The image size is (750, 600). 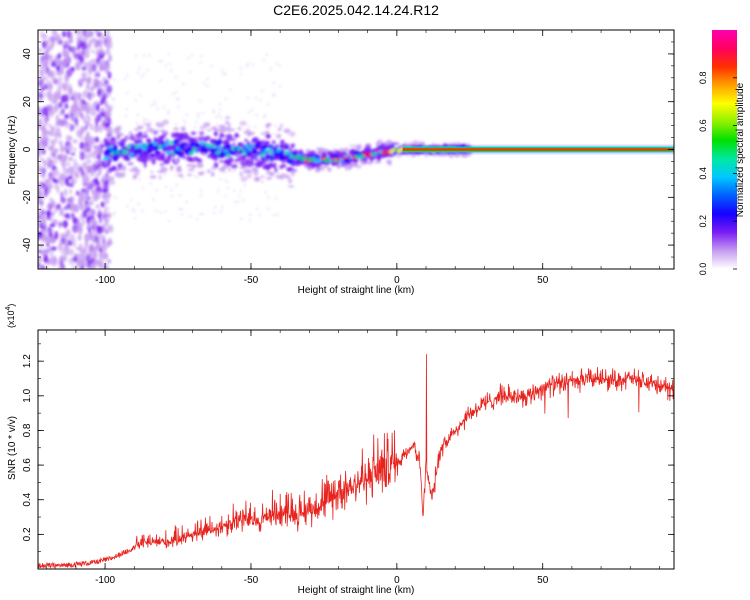 I want to click on x-tick-label: -100, so click(x=105, y=580).